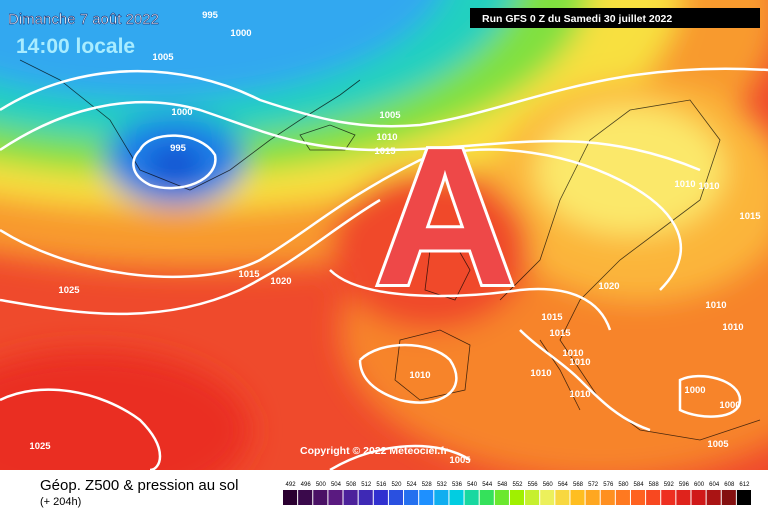 Image resolution: width=768 pixels, height=517 pixels. Describe the element at coordinates (714, 485) in the screenshot. I see `scale-label: 604` at that location.